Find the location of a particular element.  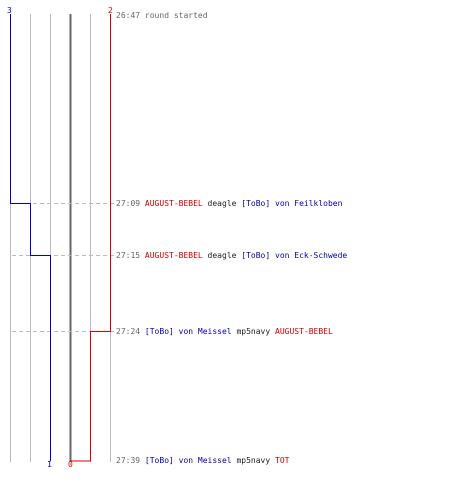

victim-name: TOT is located at coordinates (282, 460).